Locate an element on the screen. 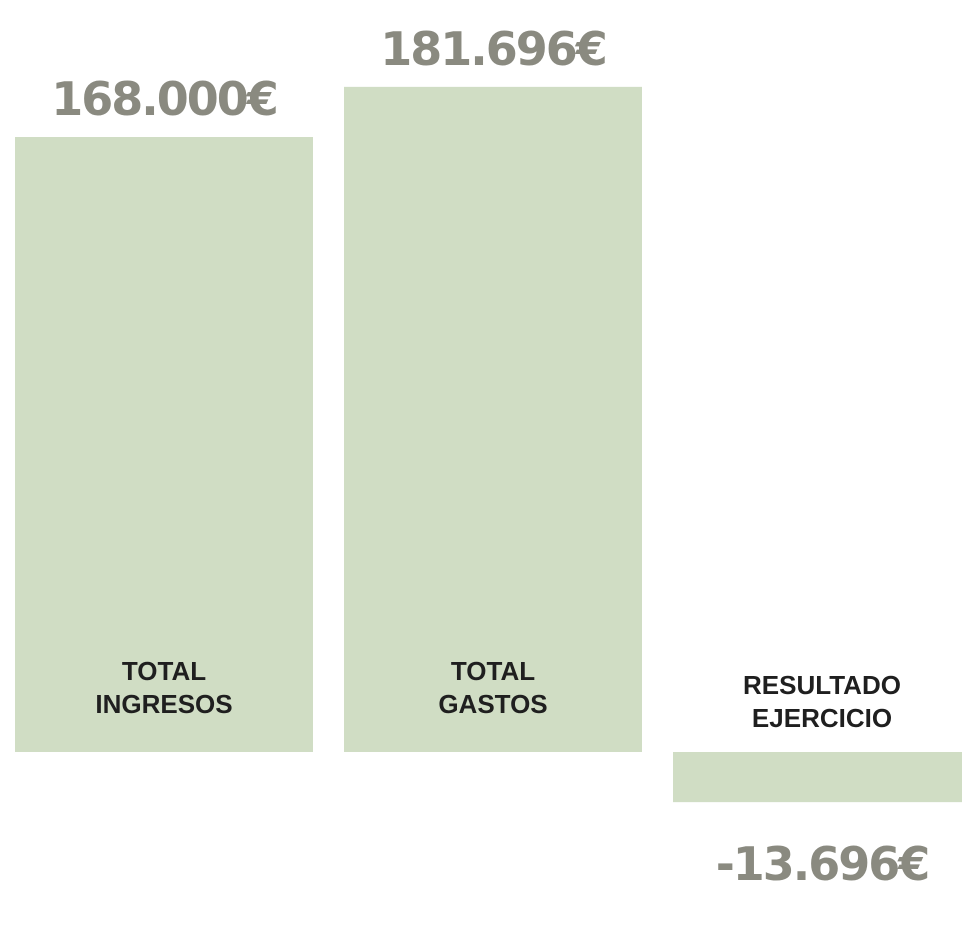 The height and width of the screenshot is (949, 962). category-label-1-line-2: INGRESOS is located at coordinates (163, 704).